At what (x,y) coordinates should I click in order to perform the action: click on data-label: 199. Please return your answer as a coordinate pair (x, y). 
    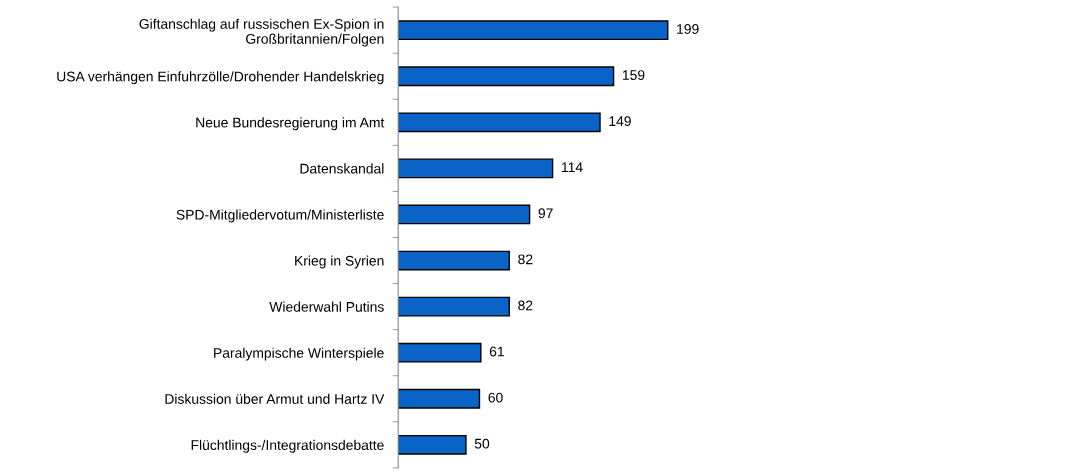
    Looking at the image, I should click on (688, 29).